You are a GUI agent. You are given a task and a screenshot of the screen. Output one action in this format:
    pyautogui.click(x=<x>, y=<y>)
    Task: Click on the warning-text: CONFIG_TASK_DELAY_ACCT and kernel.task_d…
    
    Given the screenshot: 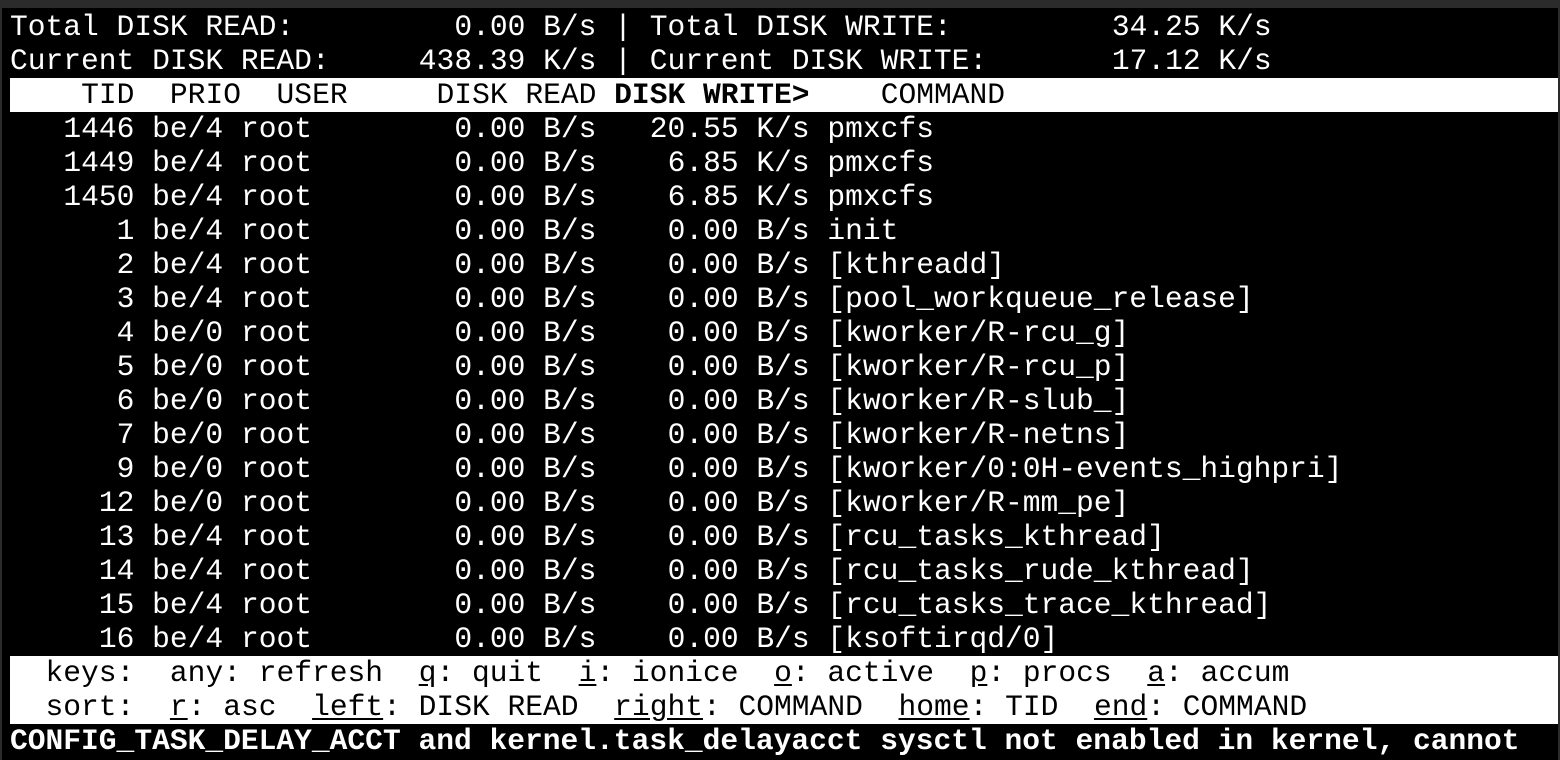 What is the action you would take?
    pyautogui.click(x=765, y=741)
    